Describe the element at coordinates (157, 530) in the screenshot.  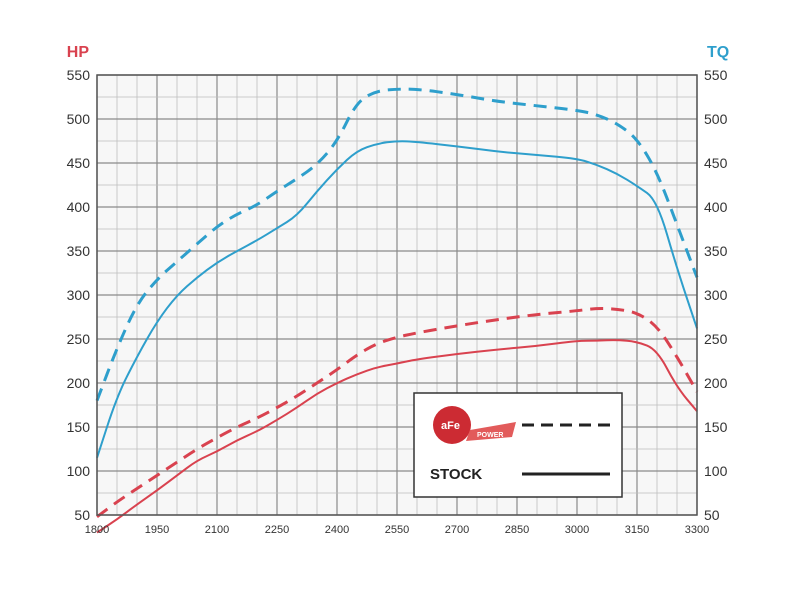
I see `x-tick-label: 1950` at that location.